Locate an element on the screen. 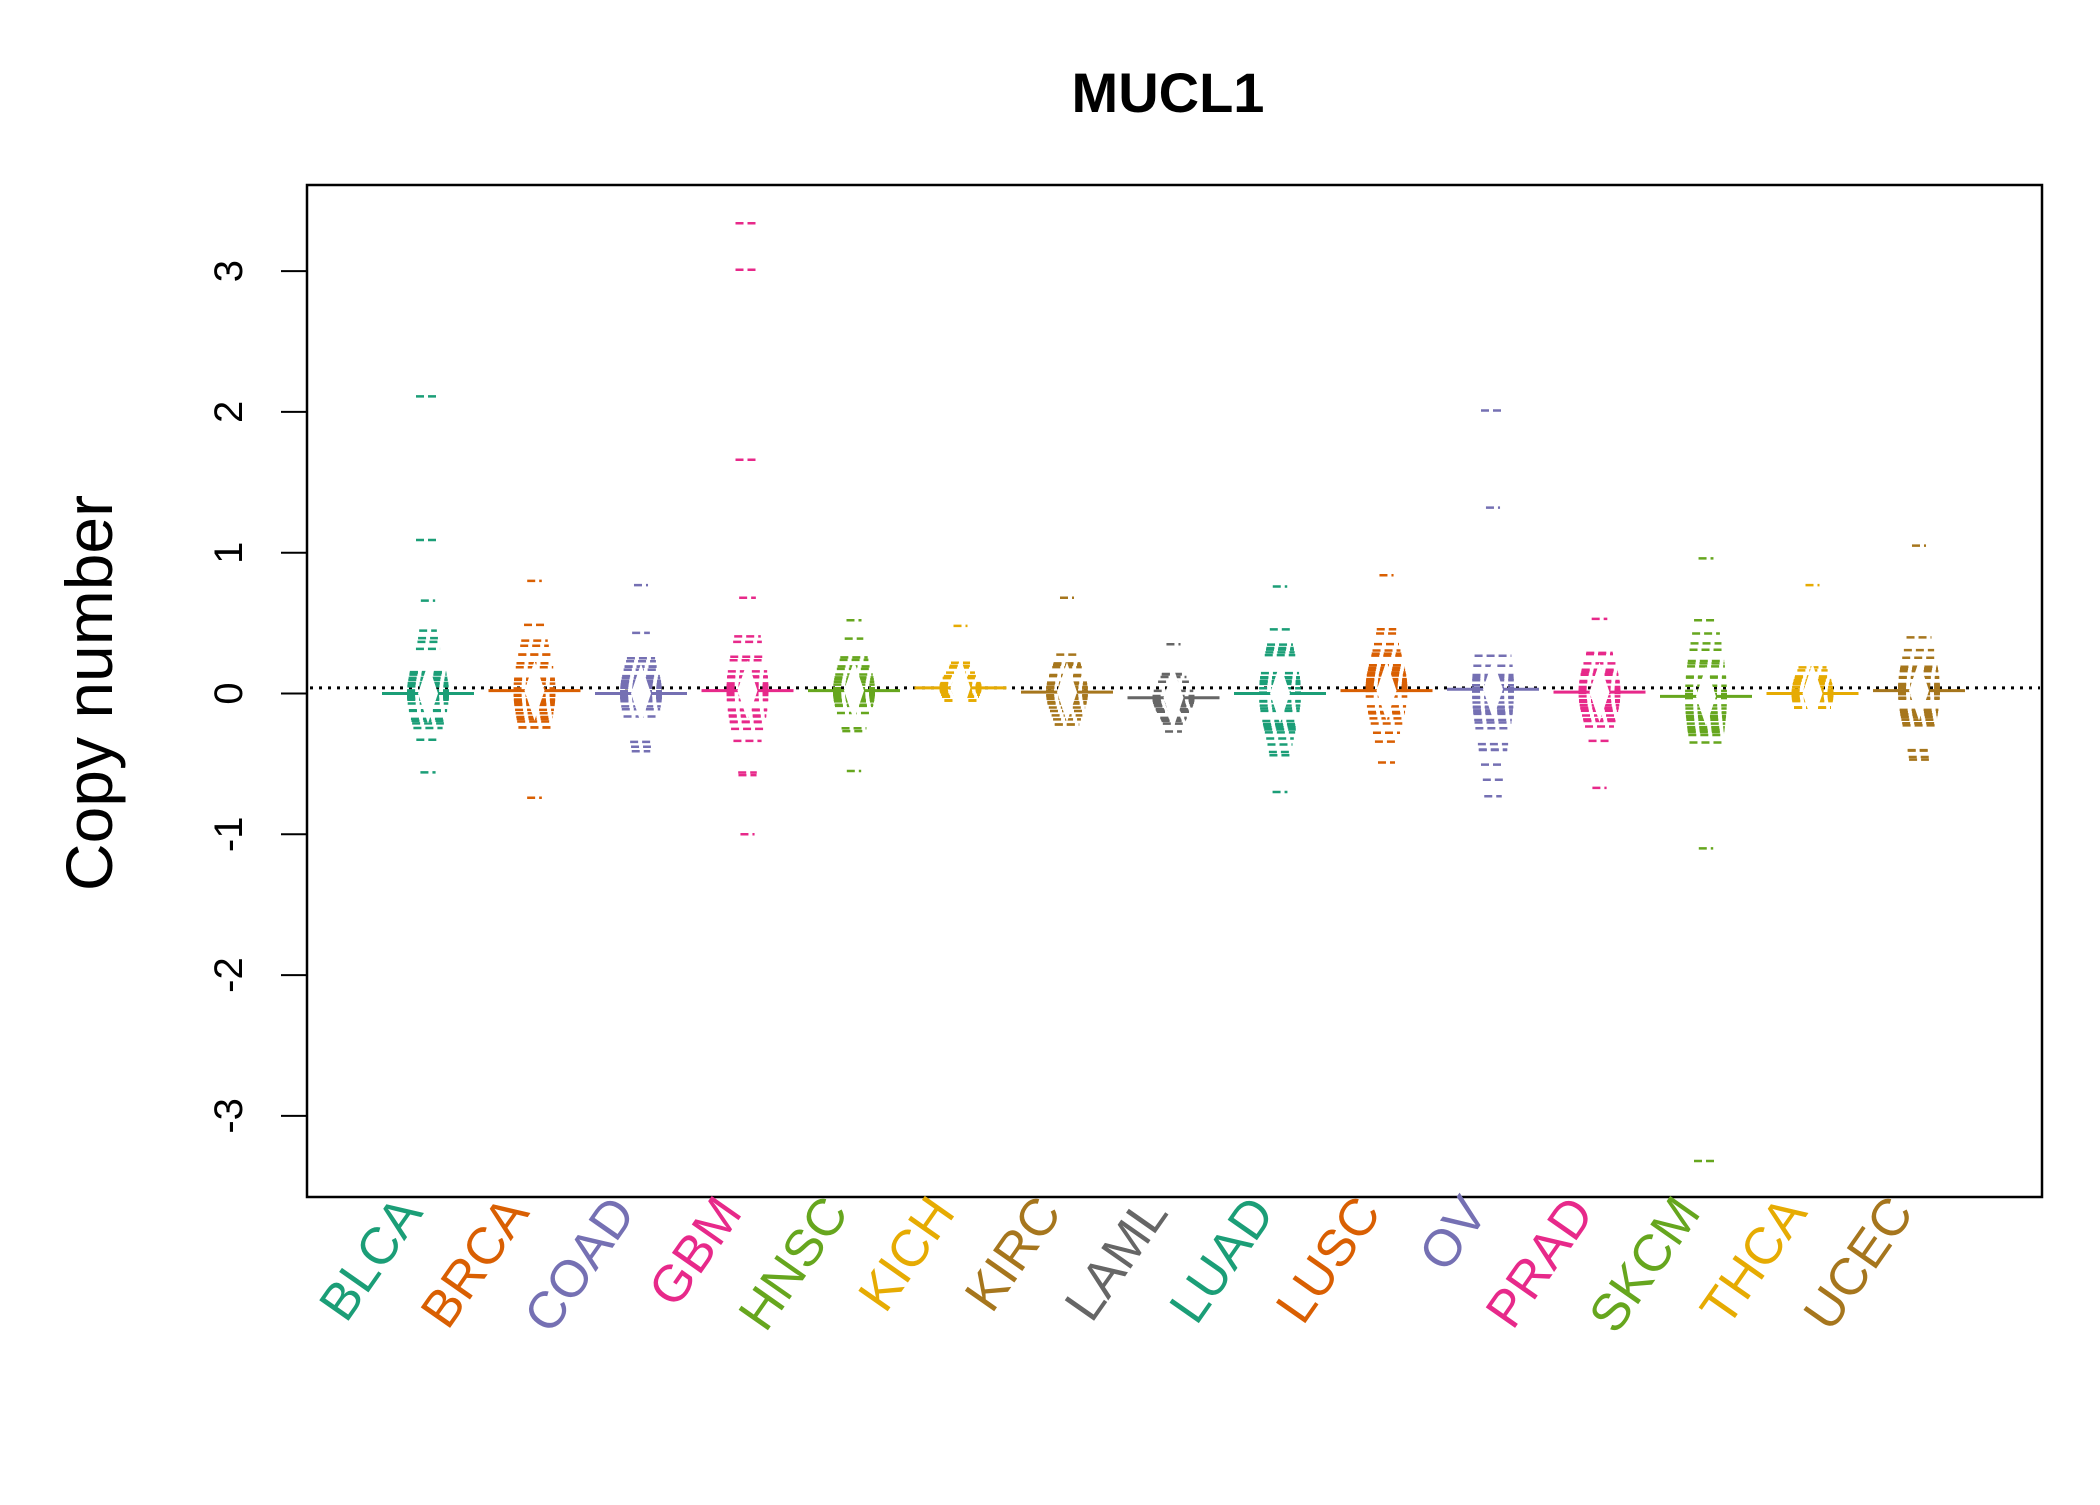 This screenshot has height=1505, width=2100. y-tick-label: -3 is located at coordinates (229, 1116).